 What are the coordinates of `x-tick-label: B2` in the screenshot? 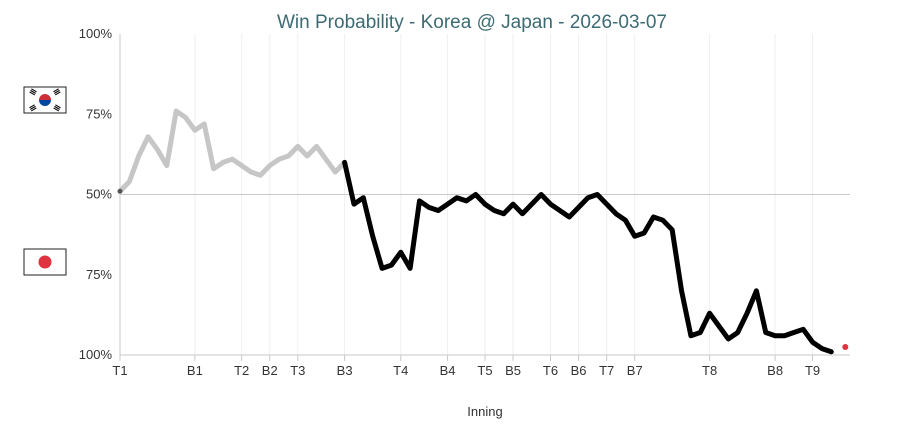 It's located at (270, 370).